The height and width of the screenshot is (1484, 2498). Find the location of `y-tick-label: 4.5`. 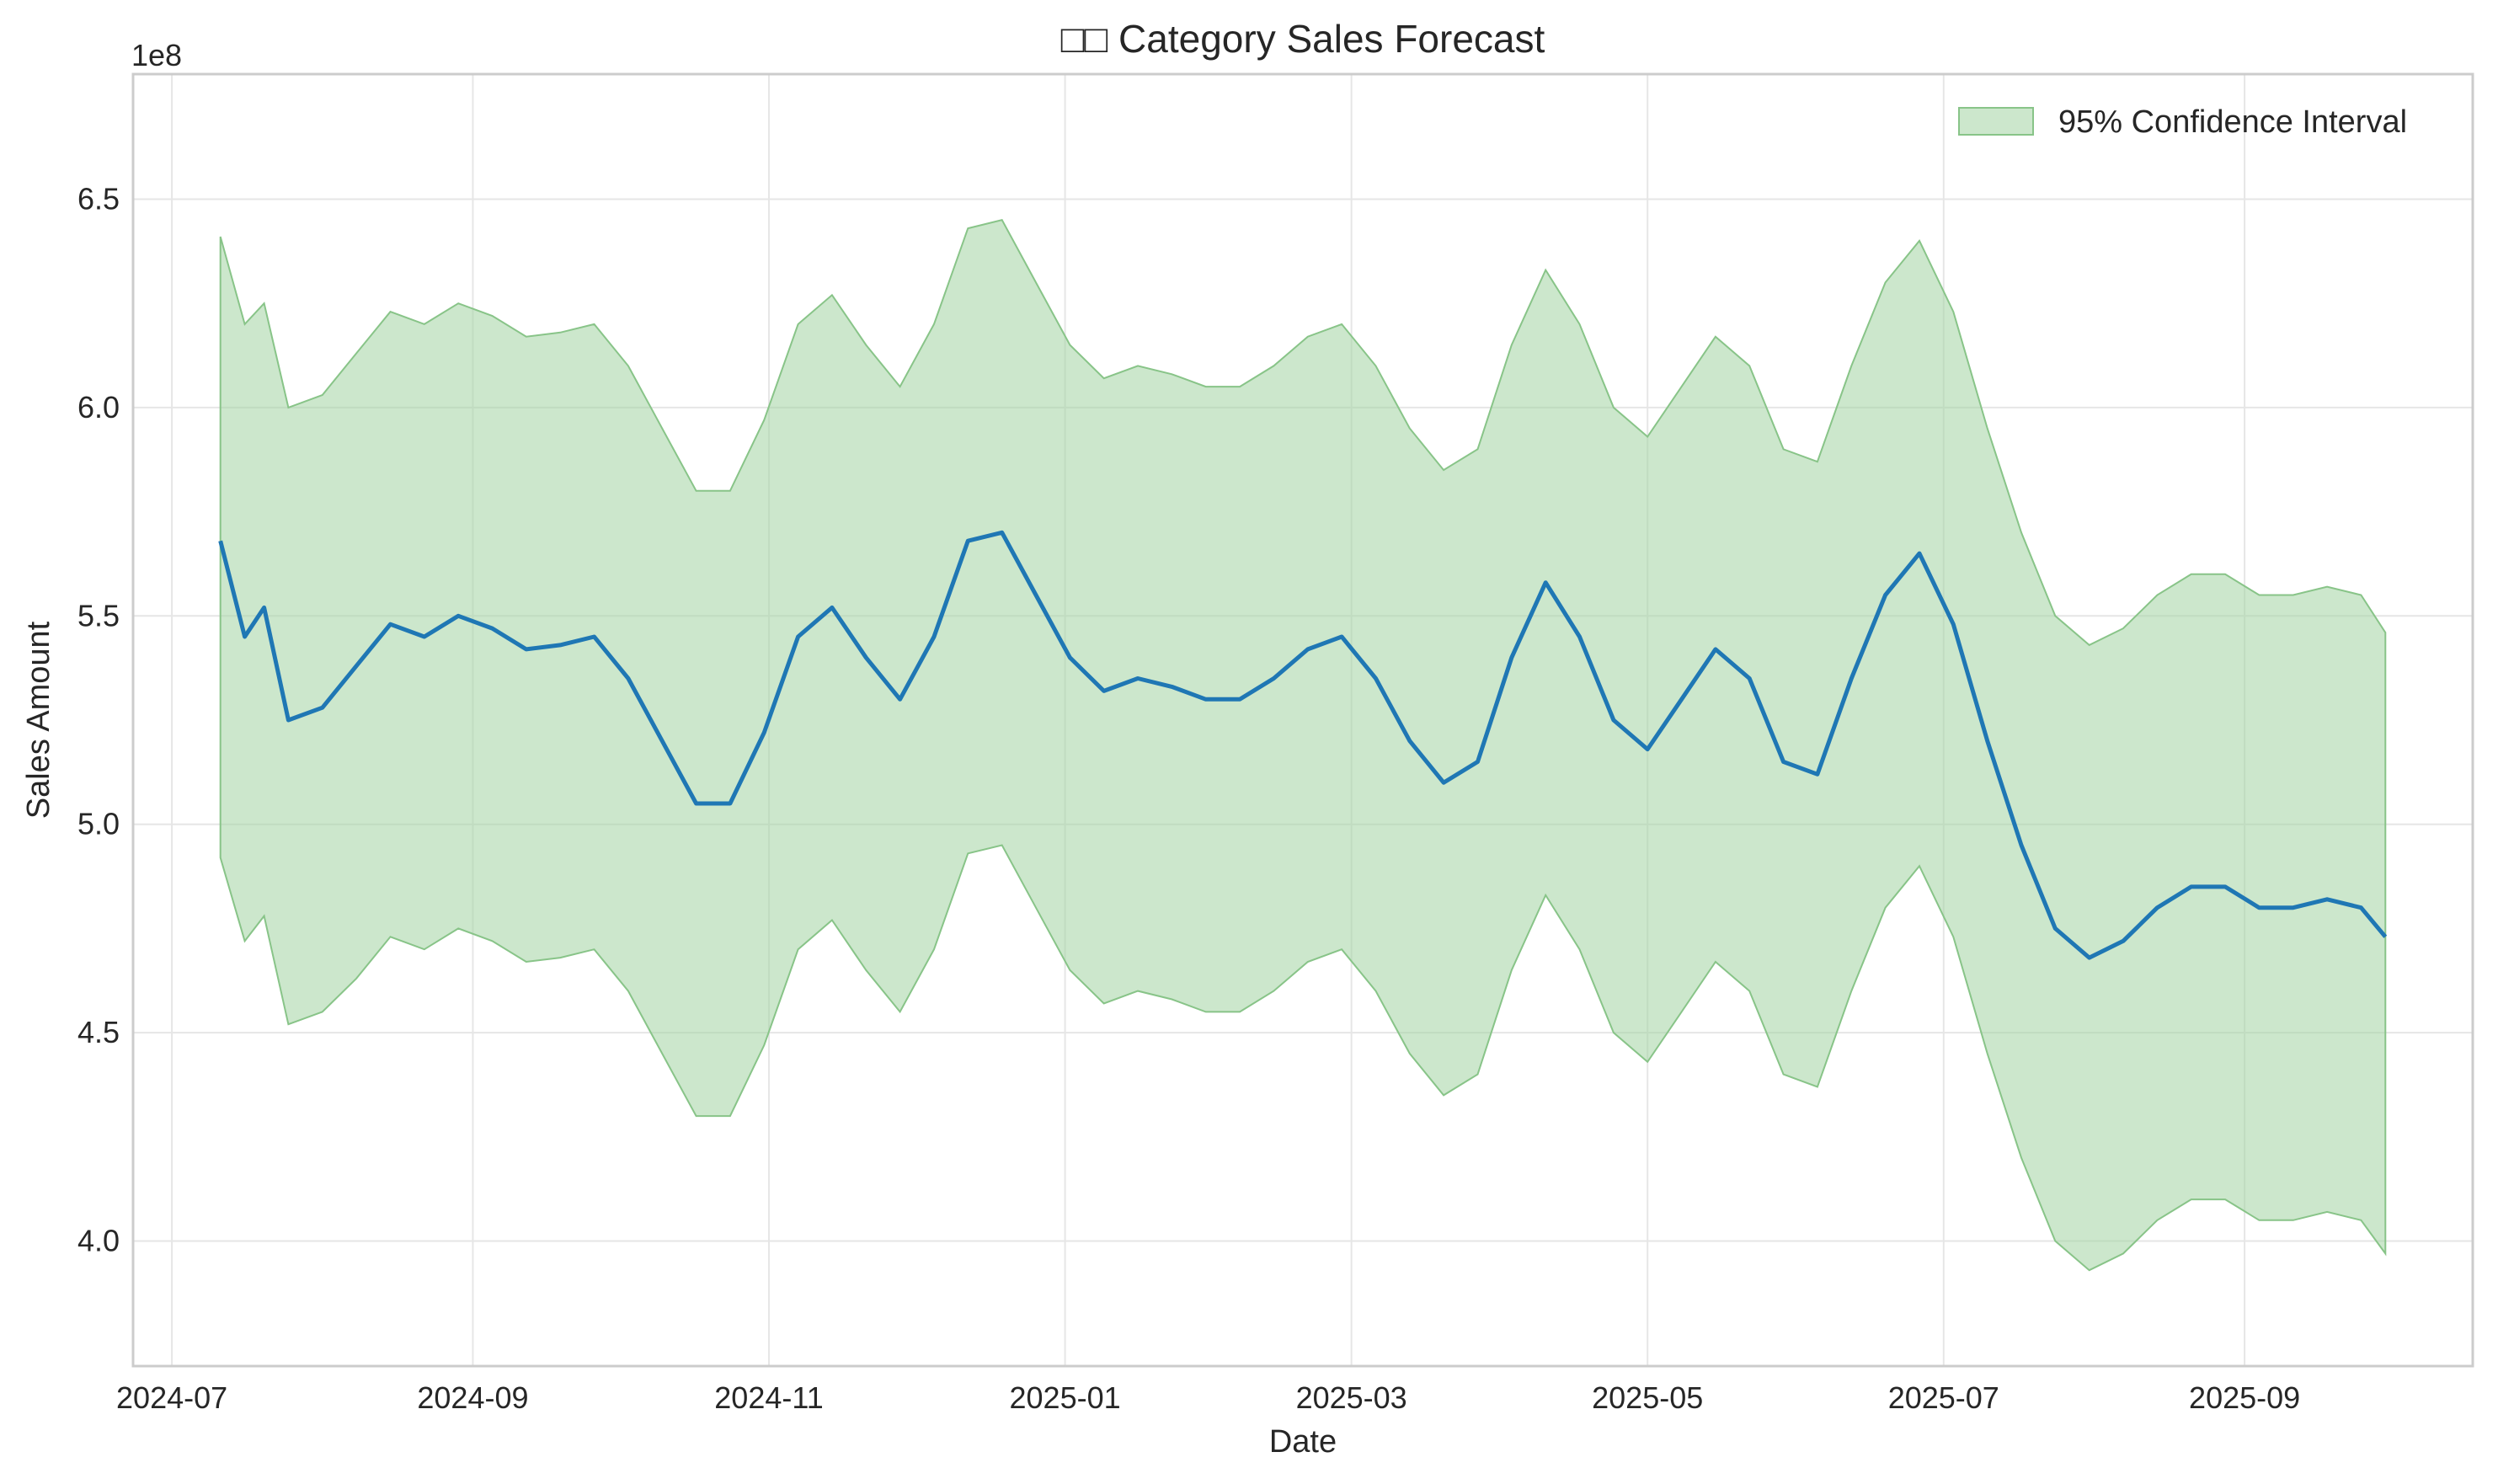

y-tick-label: 4.5 is located at coordinates (98, 1032).